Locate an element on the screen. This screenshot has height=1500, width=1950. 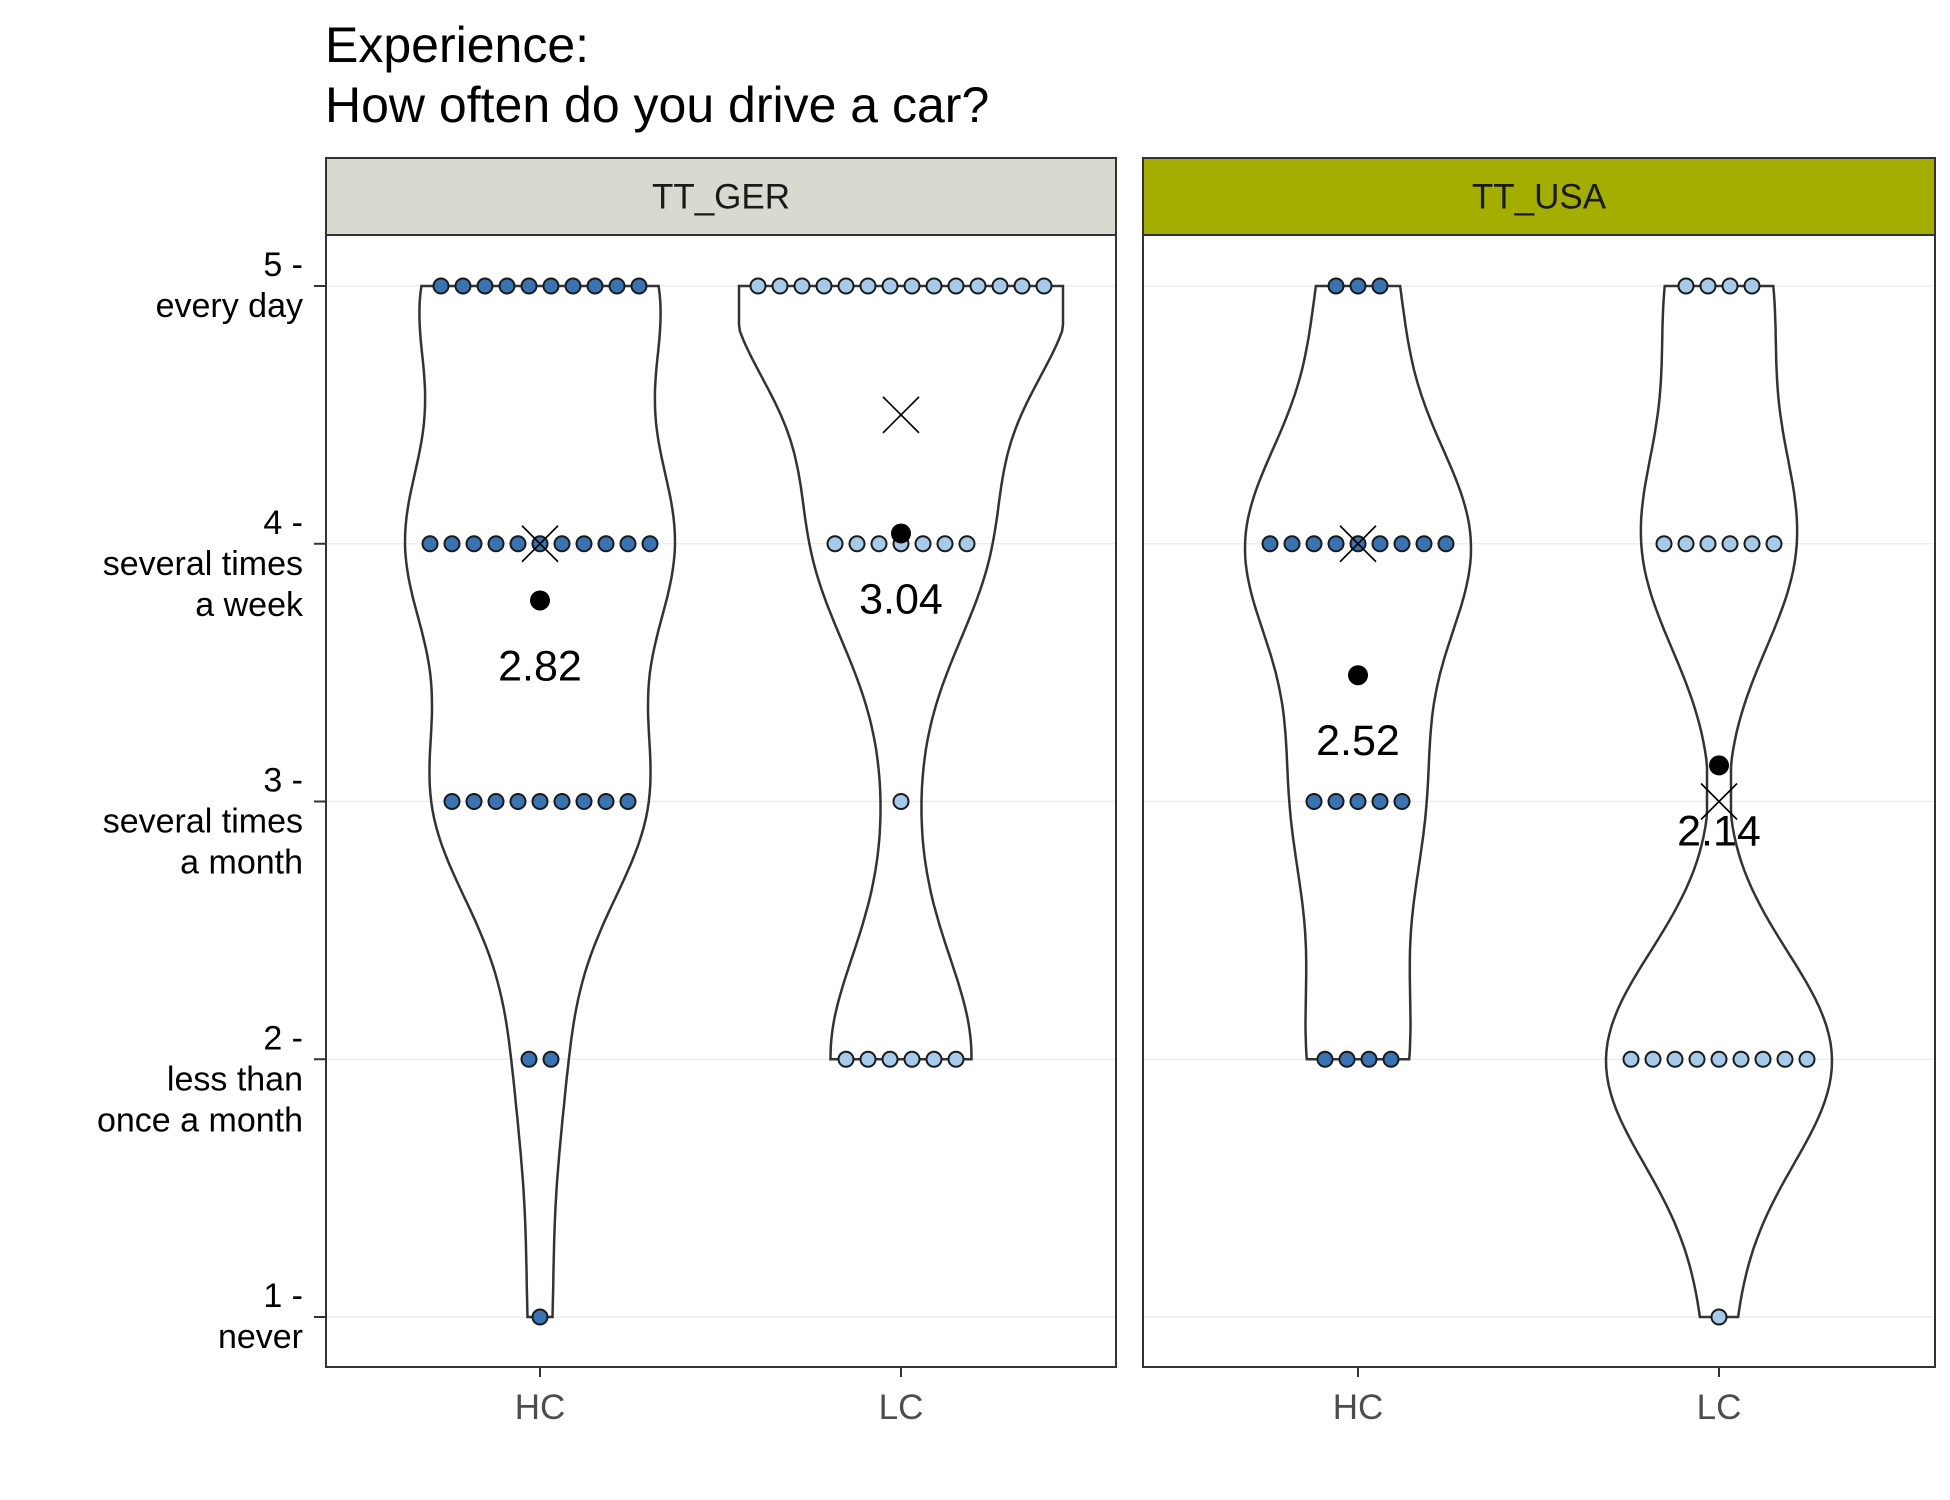
group-hc: 2.52 is located at coordinates (1358, 672).